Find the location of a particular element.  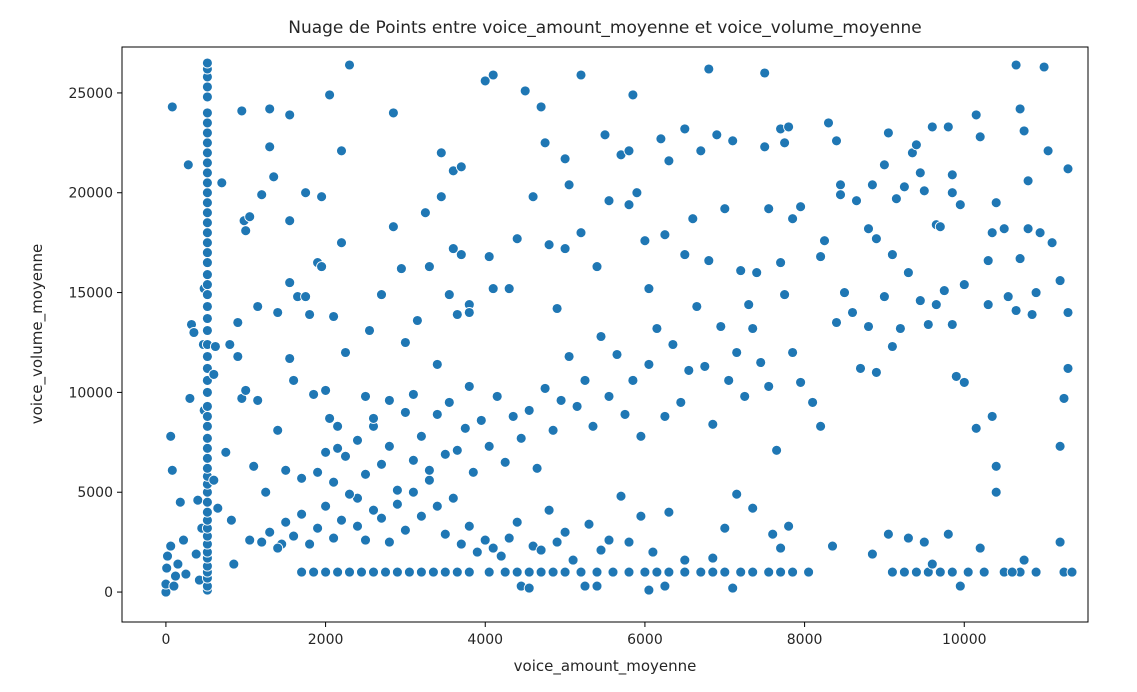

y-tick-label-0: 0 is located at coordinates (108, 593).